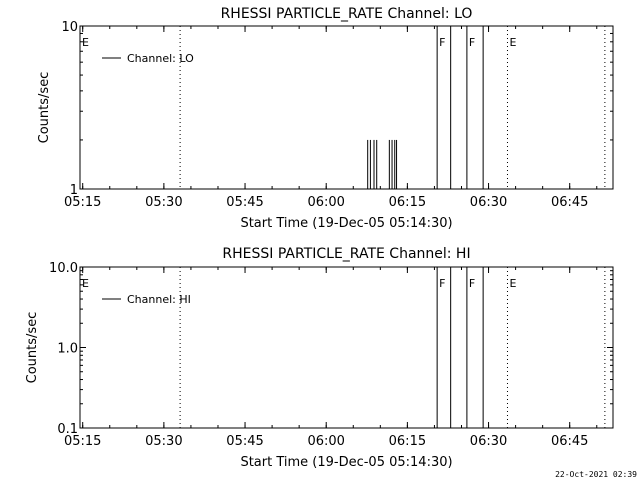  Describe the element at coordinates (347, 14) in the screenshot. I see `chart-title: RHESSI PARTICLE_RATE Channel: LO` at that location.